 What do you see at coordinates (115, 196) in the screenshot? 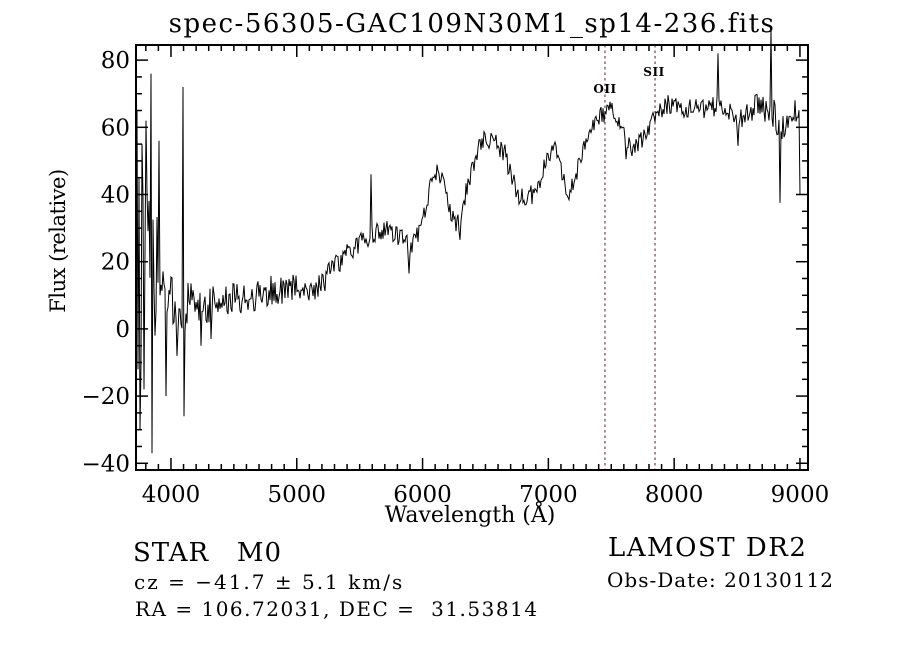
I see `y-tick-label: 40` at bounding box center [115, 196].